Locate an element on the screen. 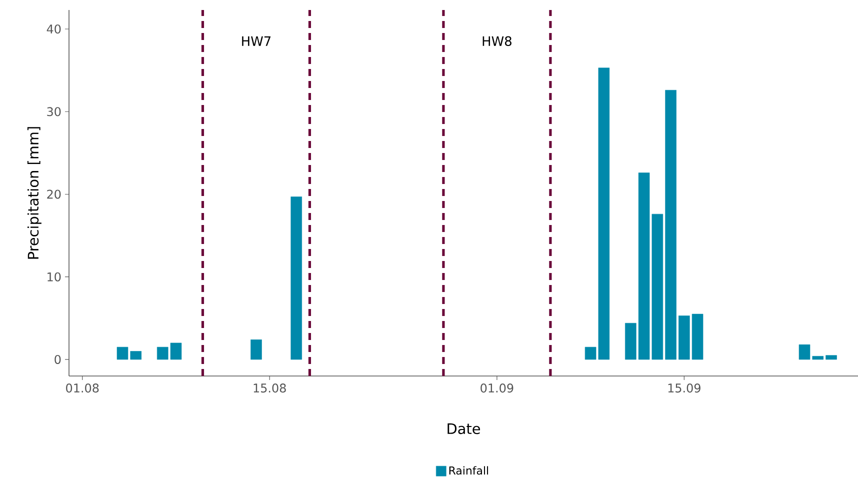 The width and height of the screenshot is (858, 481). x-tick-label: 01.08 is located at coordinates (82, 388).